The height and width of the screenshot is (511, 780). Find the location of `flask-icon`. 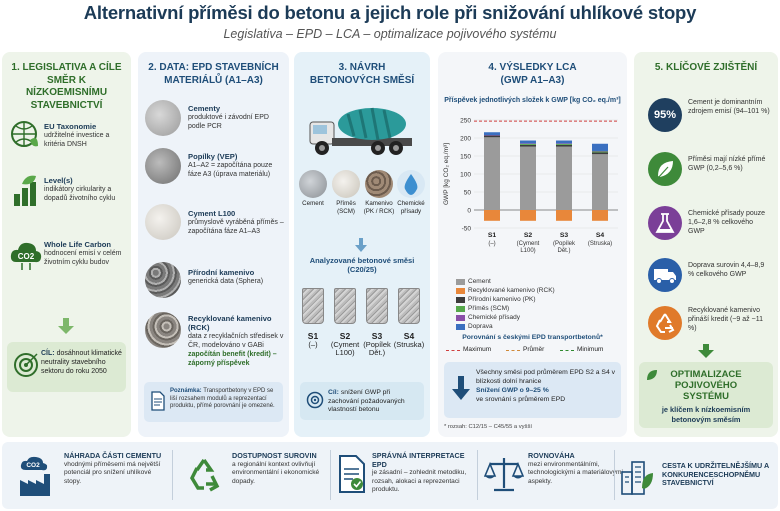

flask-icon is located at coordinates (665, 223).